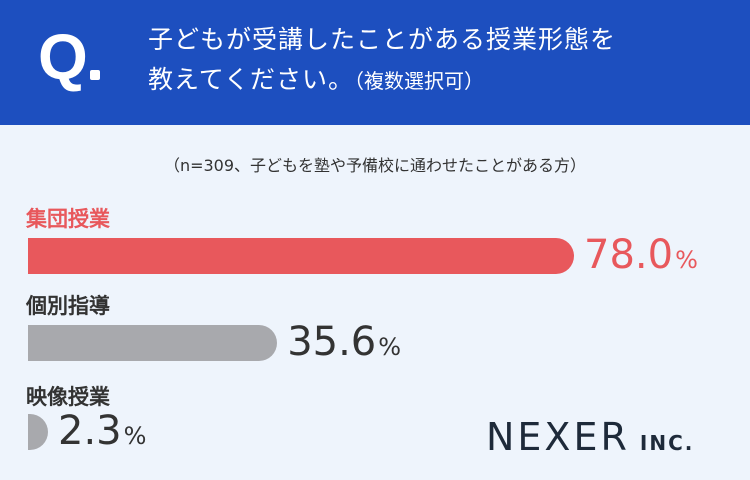 This screenshot has height=480, width=750. Describe the element at coordinates (667, 443) in the screenshot. I see `logo-suffix: INC.` at that location.